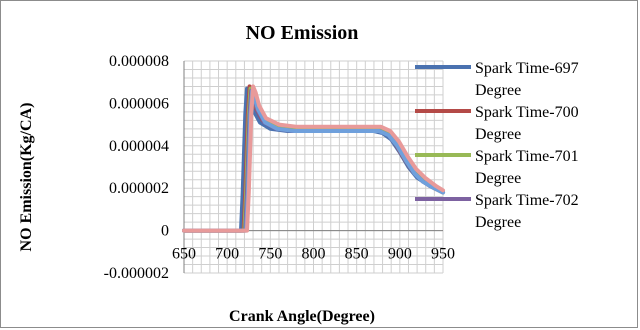  I want to click on x-tick-label: 650, so click(184, 254).